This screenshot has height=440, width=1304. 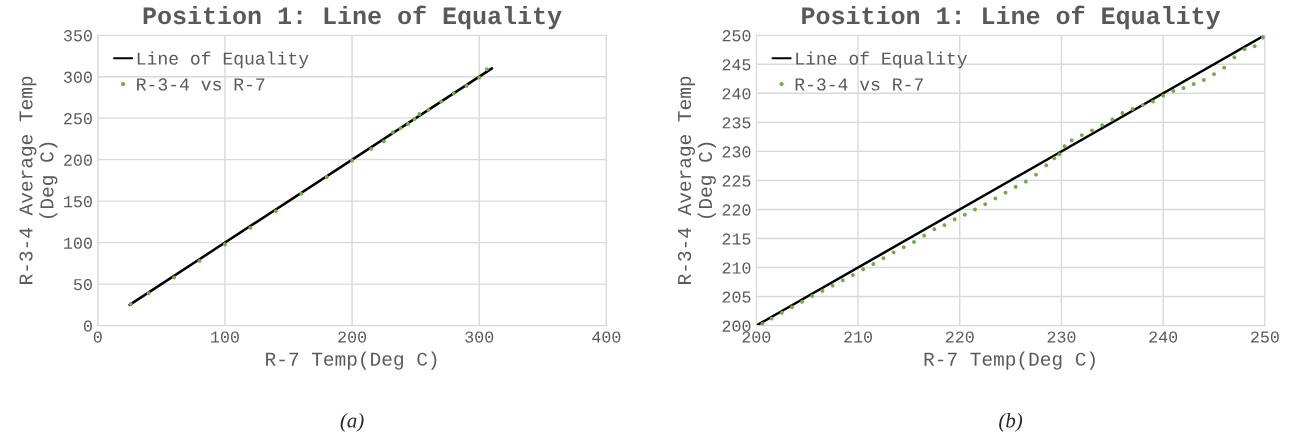 What do you see at coordinates (479, 337) in the screenshot?
I see `x-tick-label: 300` at bounding box center [479, 337].